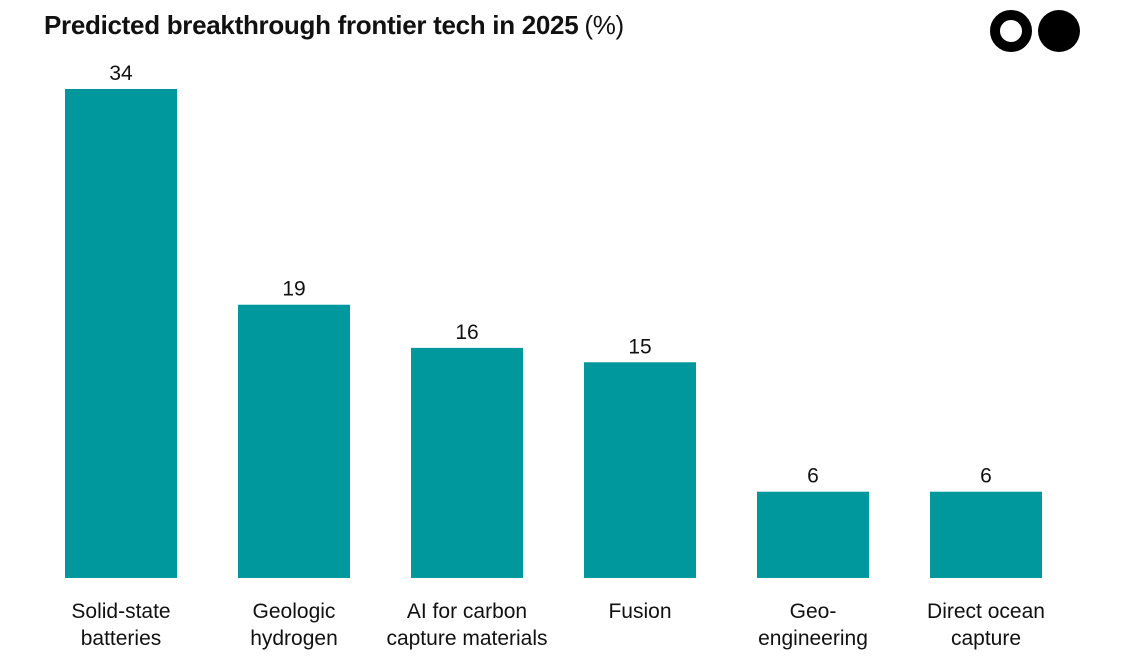  I want to click on category-label-5: Direct ocean capture, so click(986, 625).